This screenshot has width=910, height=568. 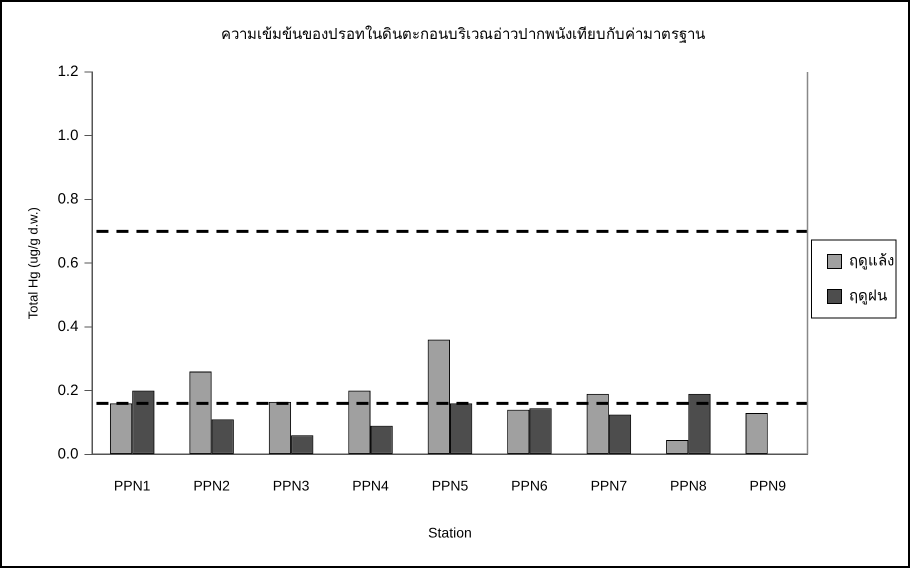 What do you see at coordinates (68, 454) in the screenshot?
I see `y-tick-label: 0.0` at bounding box center [68, 454].